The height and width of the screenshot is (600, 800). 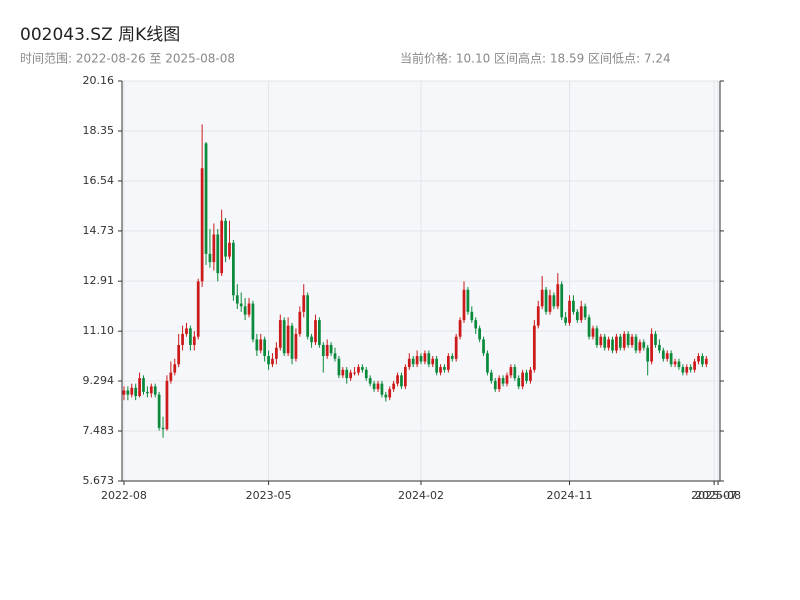 What do you see at coordinates (99, 430) in the screenshot?
I see `y-tick-label: 7.483` at bounding box center [99, 430].